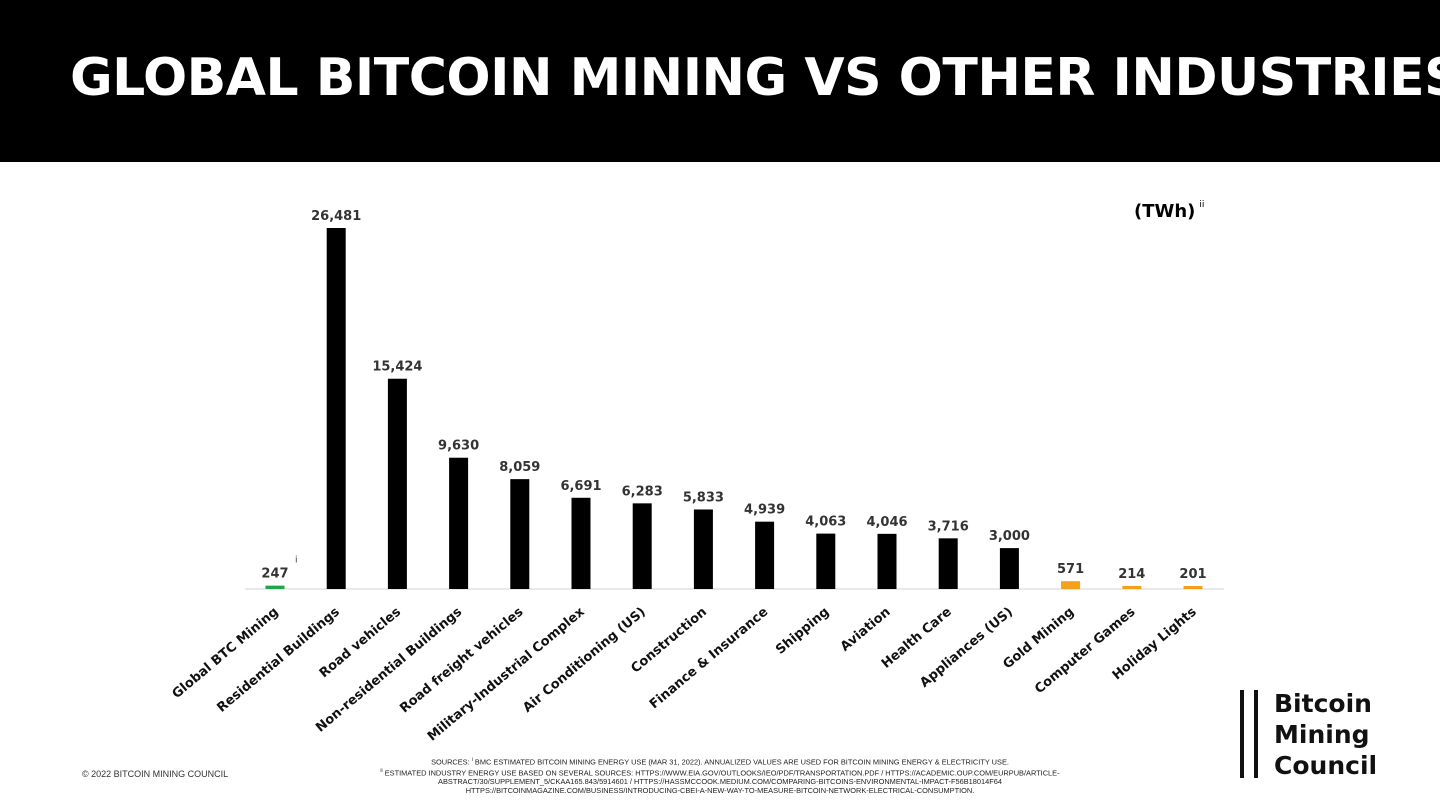  I want to click on bar-air-conditioning-us, so click(642, 546).